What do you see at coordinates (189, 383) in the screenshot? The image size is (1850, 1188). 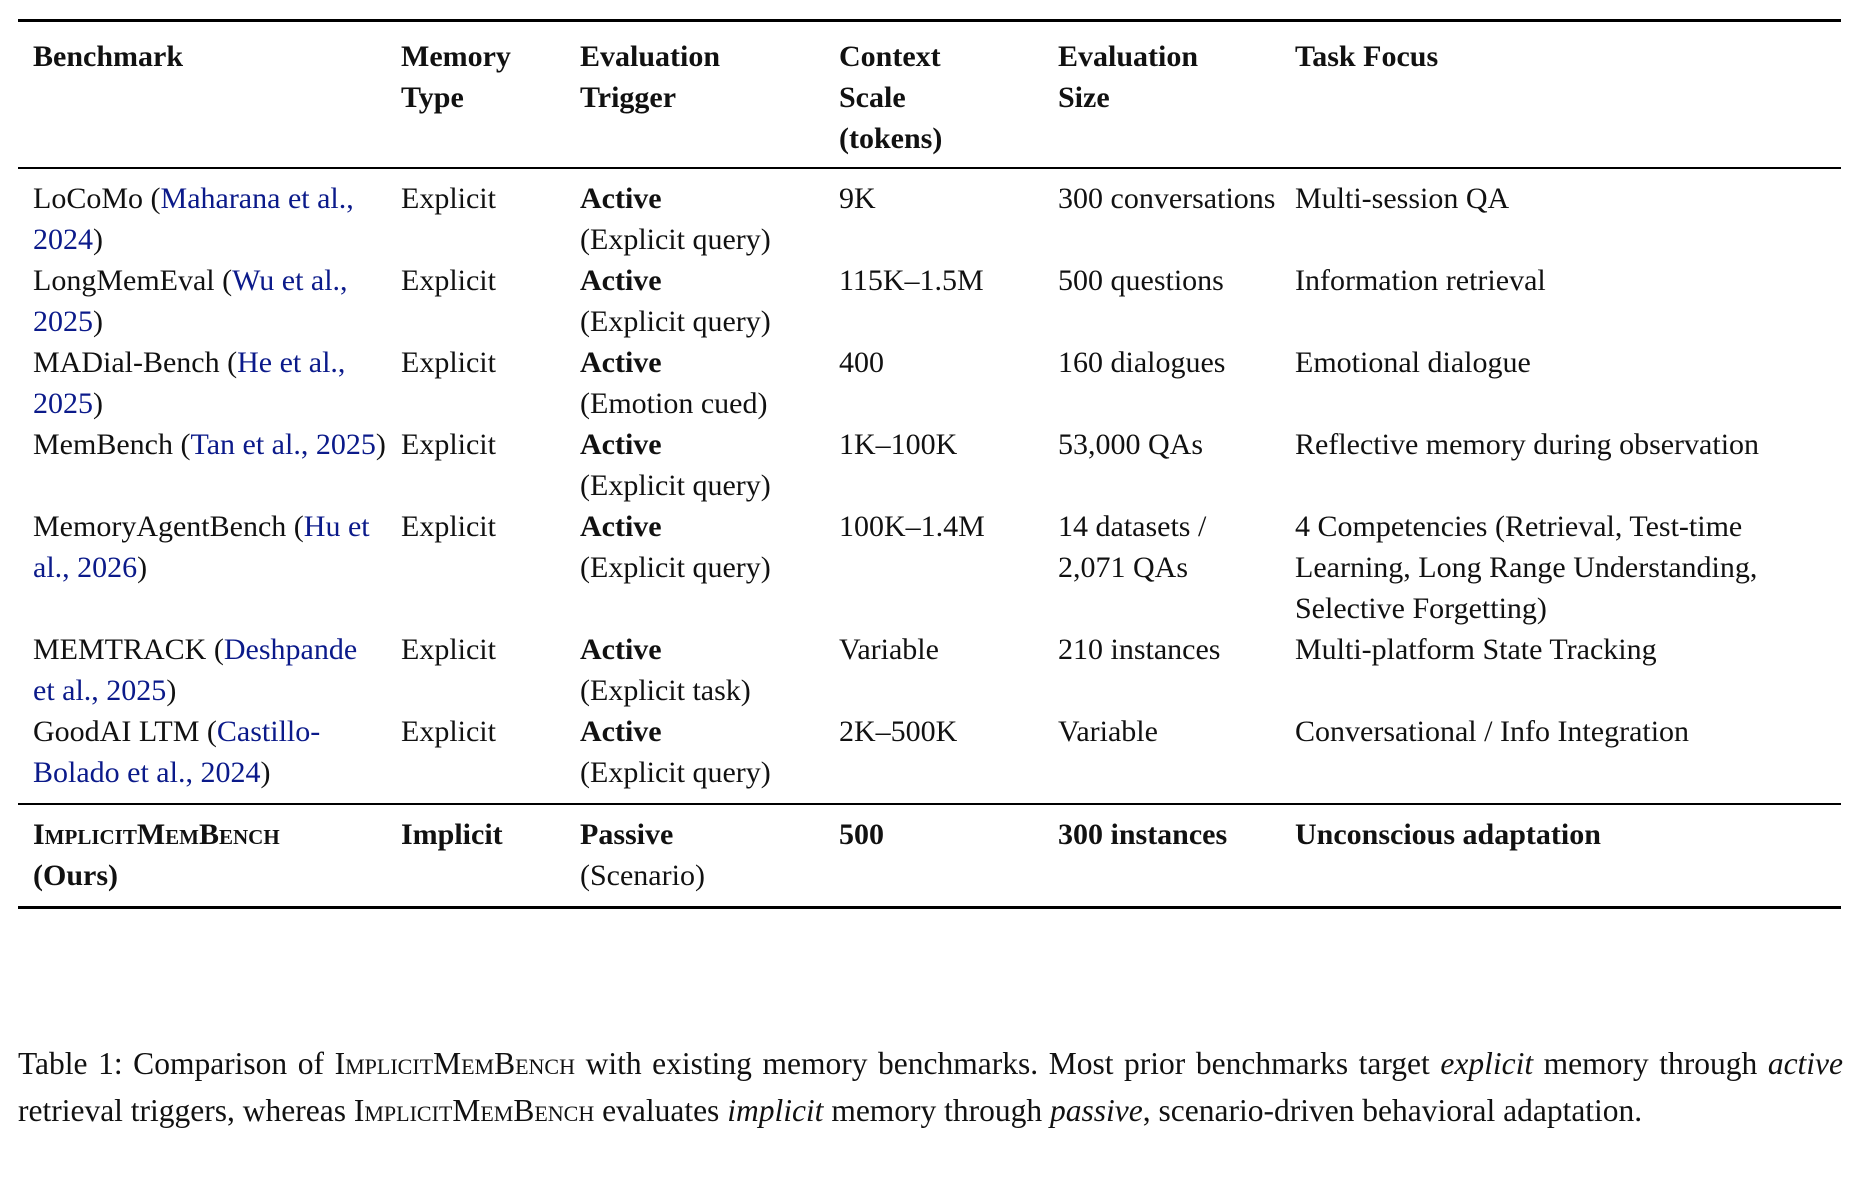 I see `citation-link: He et al., 2025` at bounding box center [189, 383].